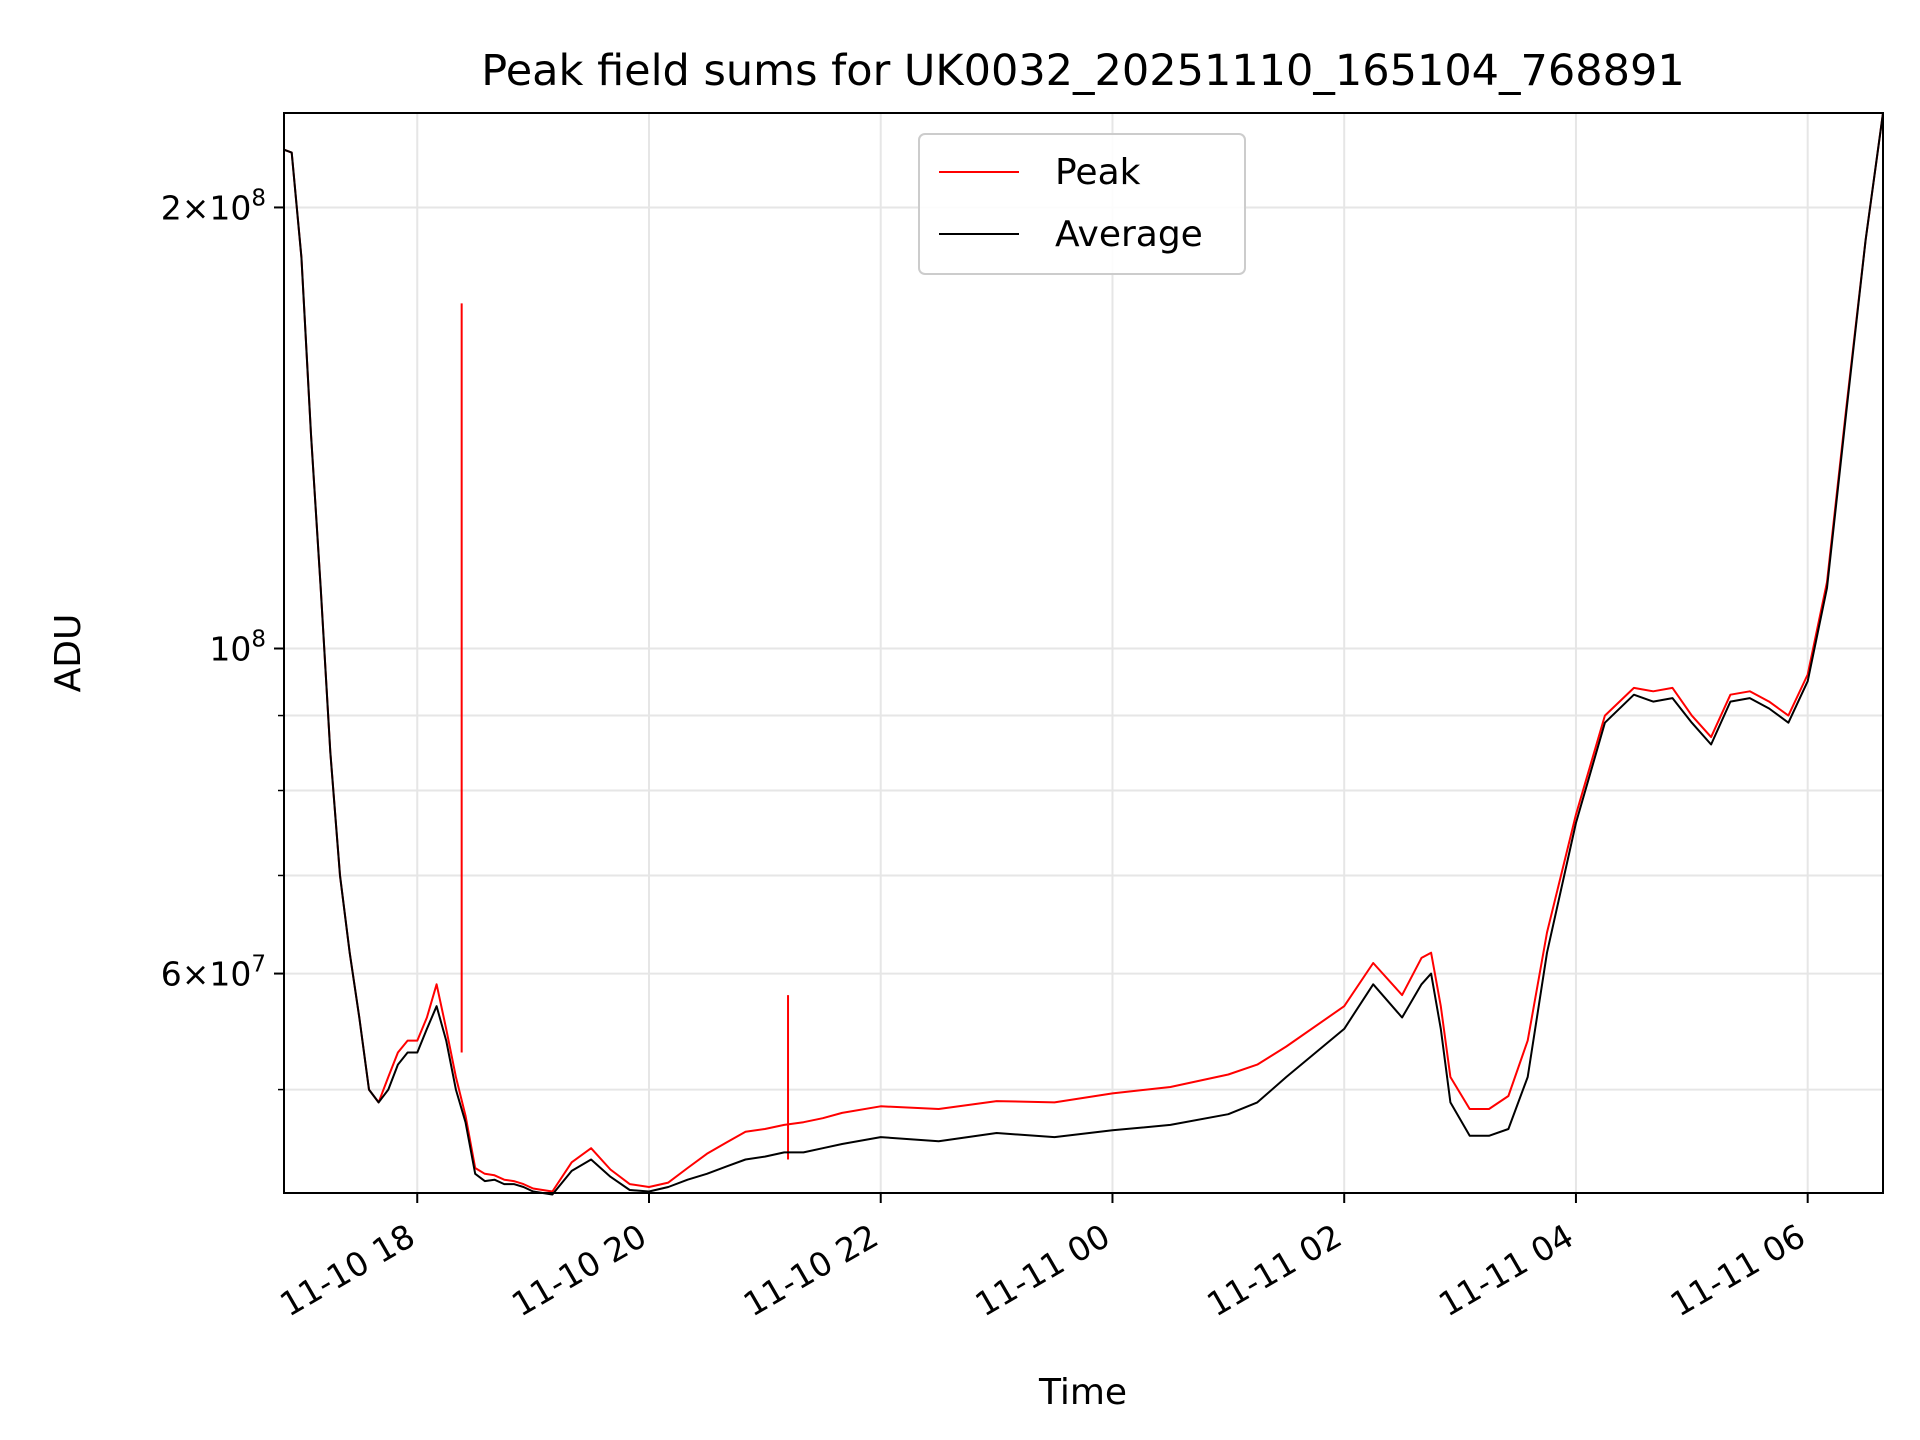 The image size is (1920, 1440). What do you see at coordinates (1129, 234) in the screenshot?
I see `legend-label-average: Average` at bounding box center [1129, 234].